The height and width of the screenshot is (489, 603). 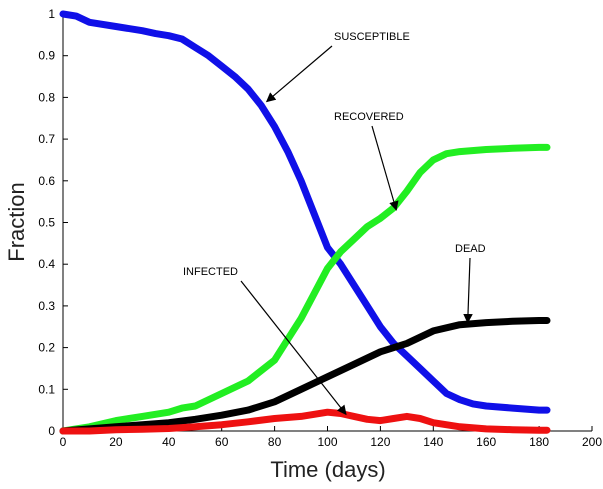 I want to click on annotation-label-dead: DEAD, so click(x=470, y=249).